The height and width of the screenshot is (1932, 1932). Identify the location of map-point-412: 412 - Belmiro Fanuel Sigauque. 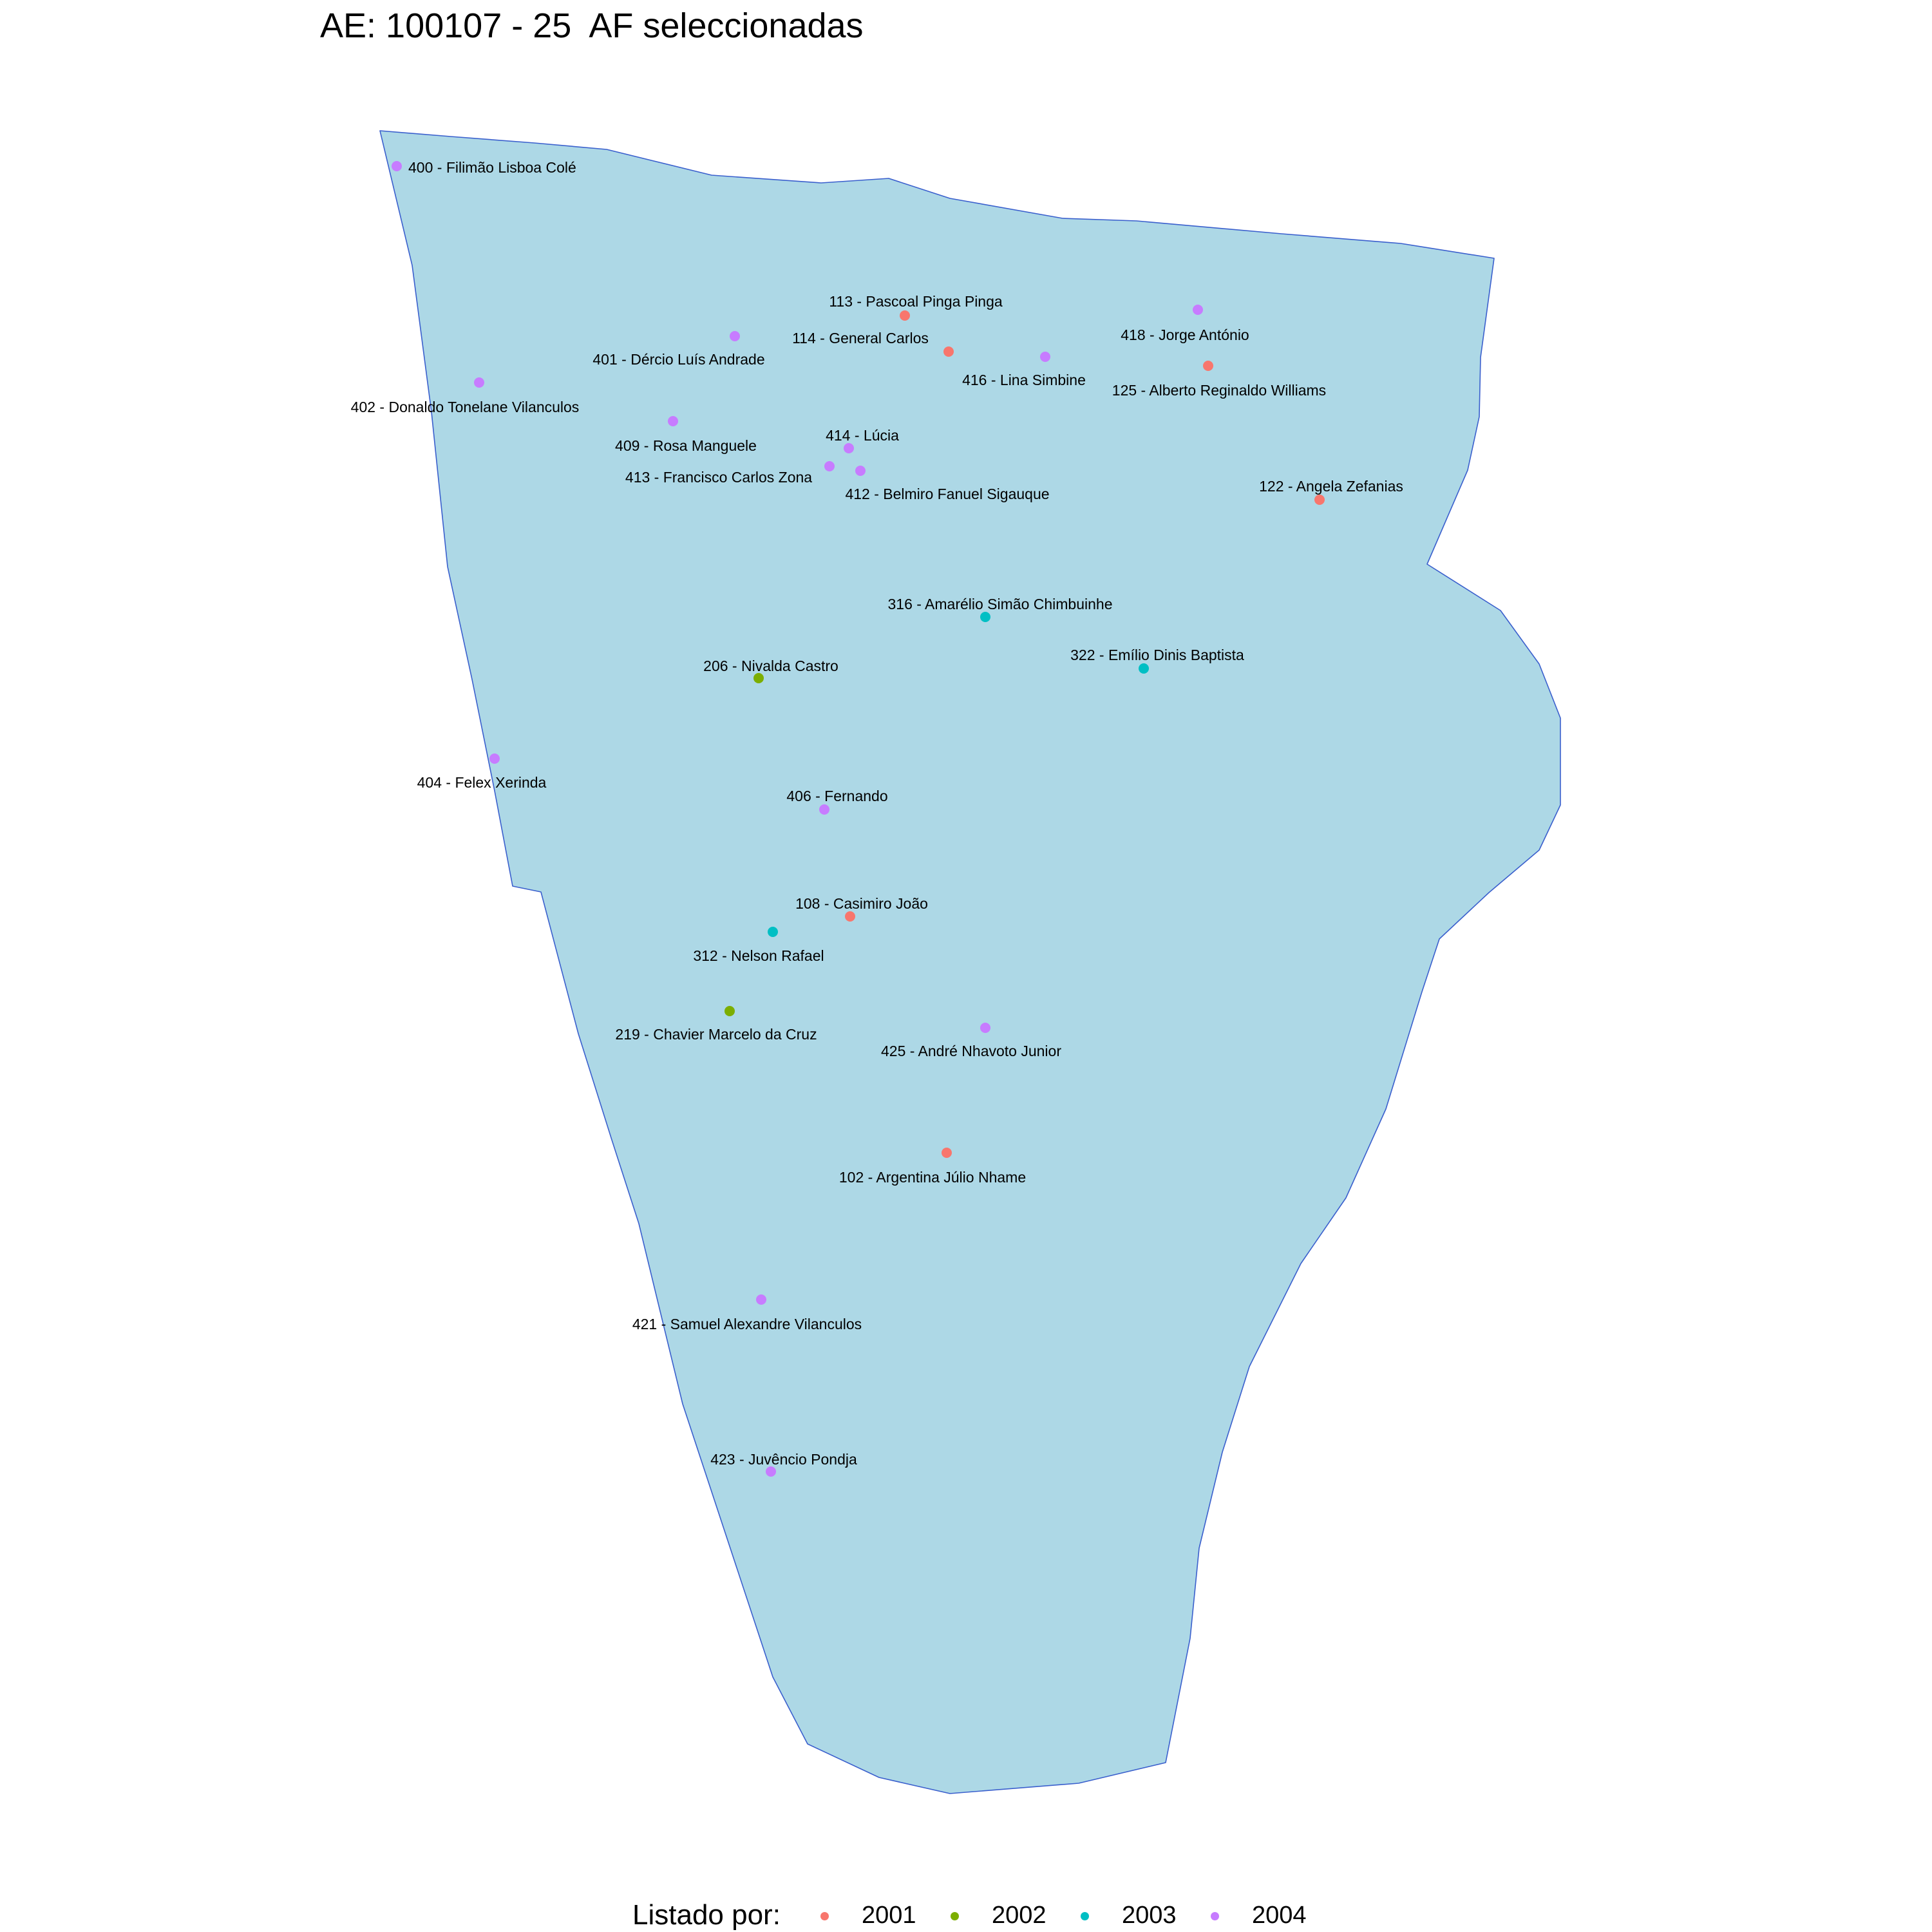
(947, 484).